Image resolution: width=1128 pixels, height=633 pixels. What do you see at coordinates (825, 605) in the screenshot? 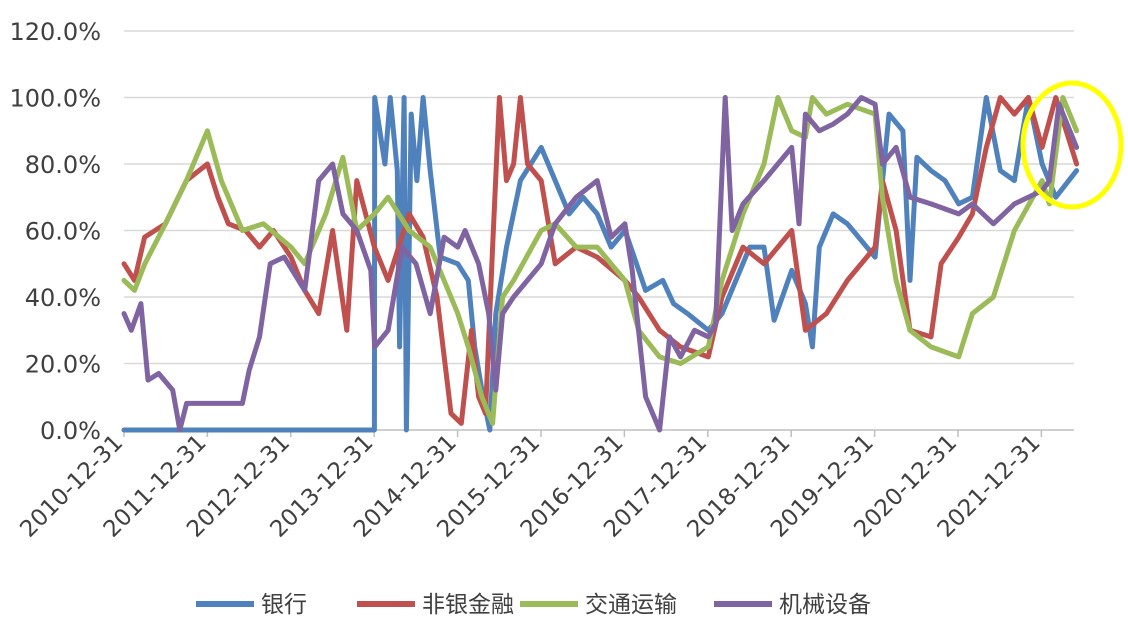
I see `legend-label: 机械设备` at bounding box center [825, 605].